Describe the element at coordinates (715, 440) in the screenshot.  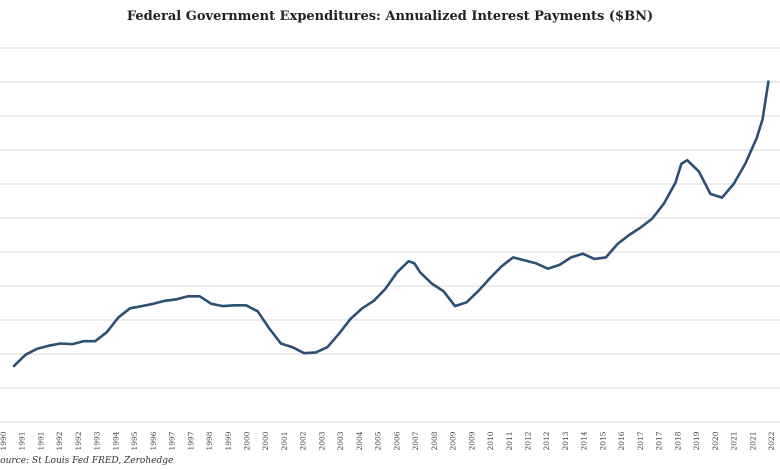
I see `x-tick-label: 2020` at that location.